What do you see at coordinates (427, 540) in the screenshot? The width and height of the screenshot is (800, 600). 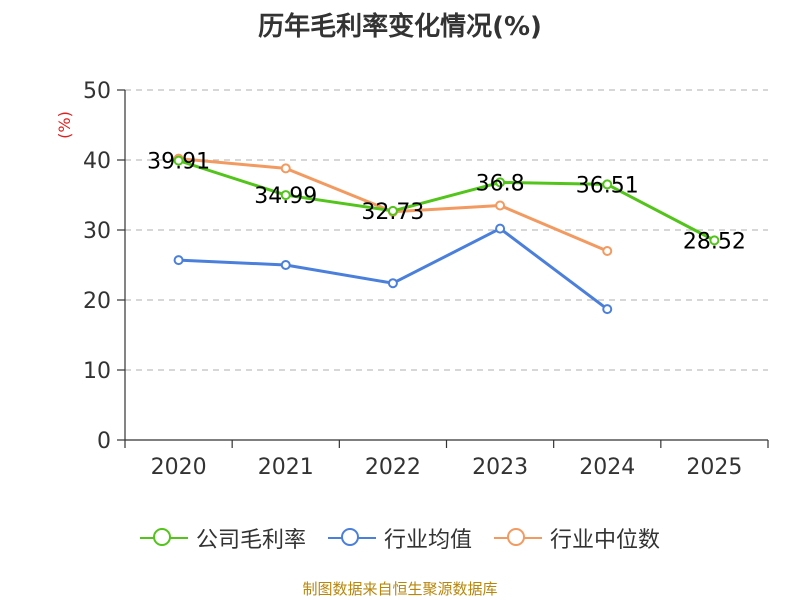 I see `legend-label-industry-mean: 行业均值` at bounding box center [427, 540].